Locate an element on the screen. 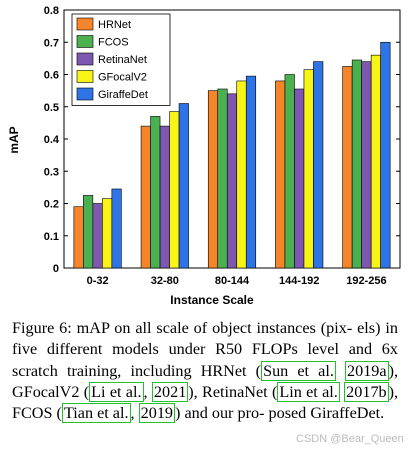 The height and width of the screenshot is (452, 408). legend-label-retinanet: RetinaNet is located at coordinates (122, 60).